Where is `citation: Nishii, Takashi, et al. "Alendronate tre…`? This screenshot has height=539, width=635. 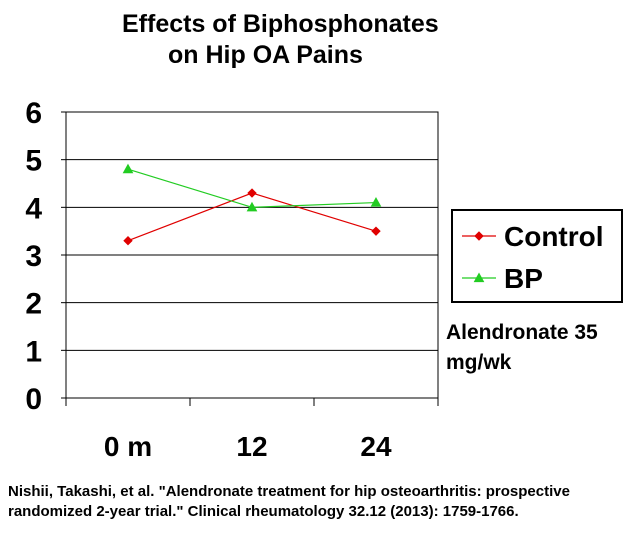 citation: Nishii, Takashi, et al. "Alendronate tre… is located at coordinates (318, 502).